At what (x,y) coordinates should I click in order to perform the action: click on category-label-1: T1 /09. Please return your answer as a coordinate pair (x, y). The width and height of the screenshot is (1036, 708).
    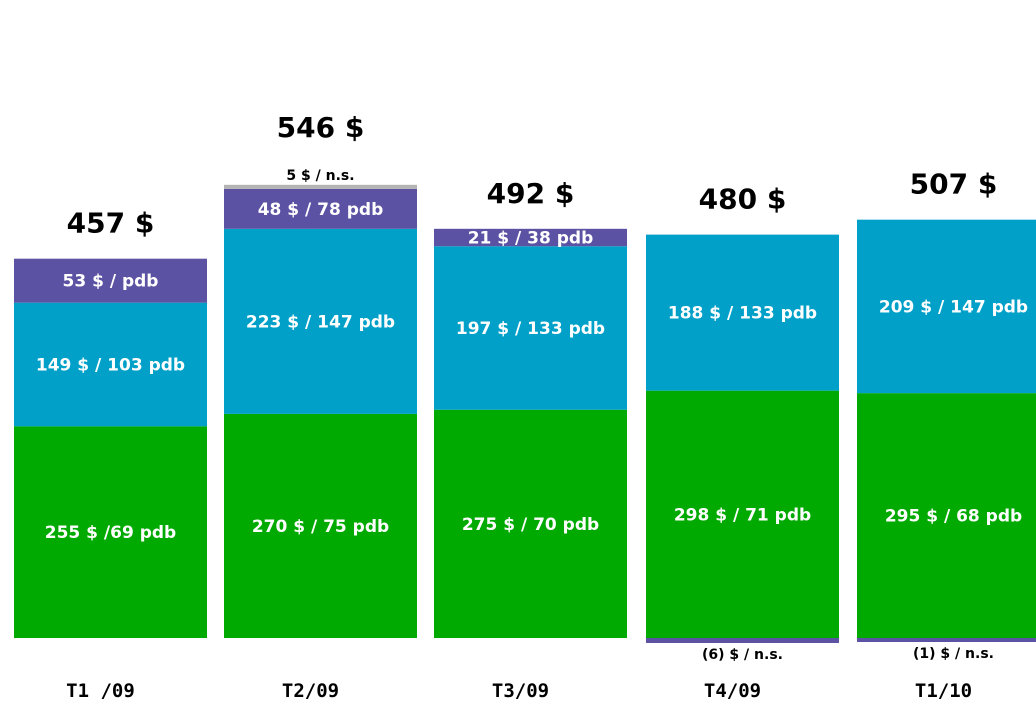
    Looking at the image, I should click on (100, 691).